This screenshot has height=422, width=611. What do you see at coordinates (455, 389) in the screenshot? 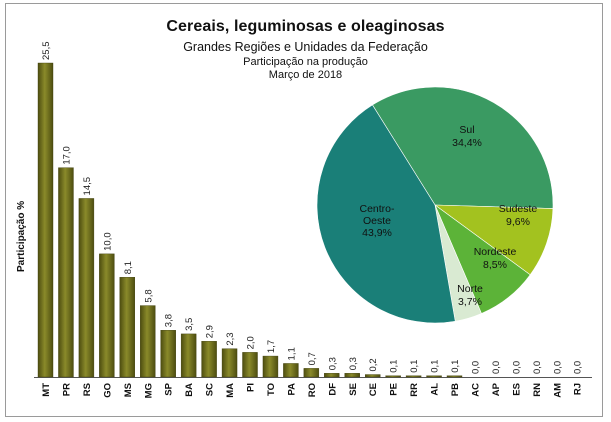
I see `x-tick-label: PB` at bounding box center [455, 389].